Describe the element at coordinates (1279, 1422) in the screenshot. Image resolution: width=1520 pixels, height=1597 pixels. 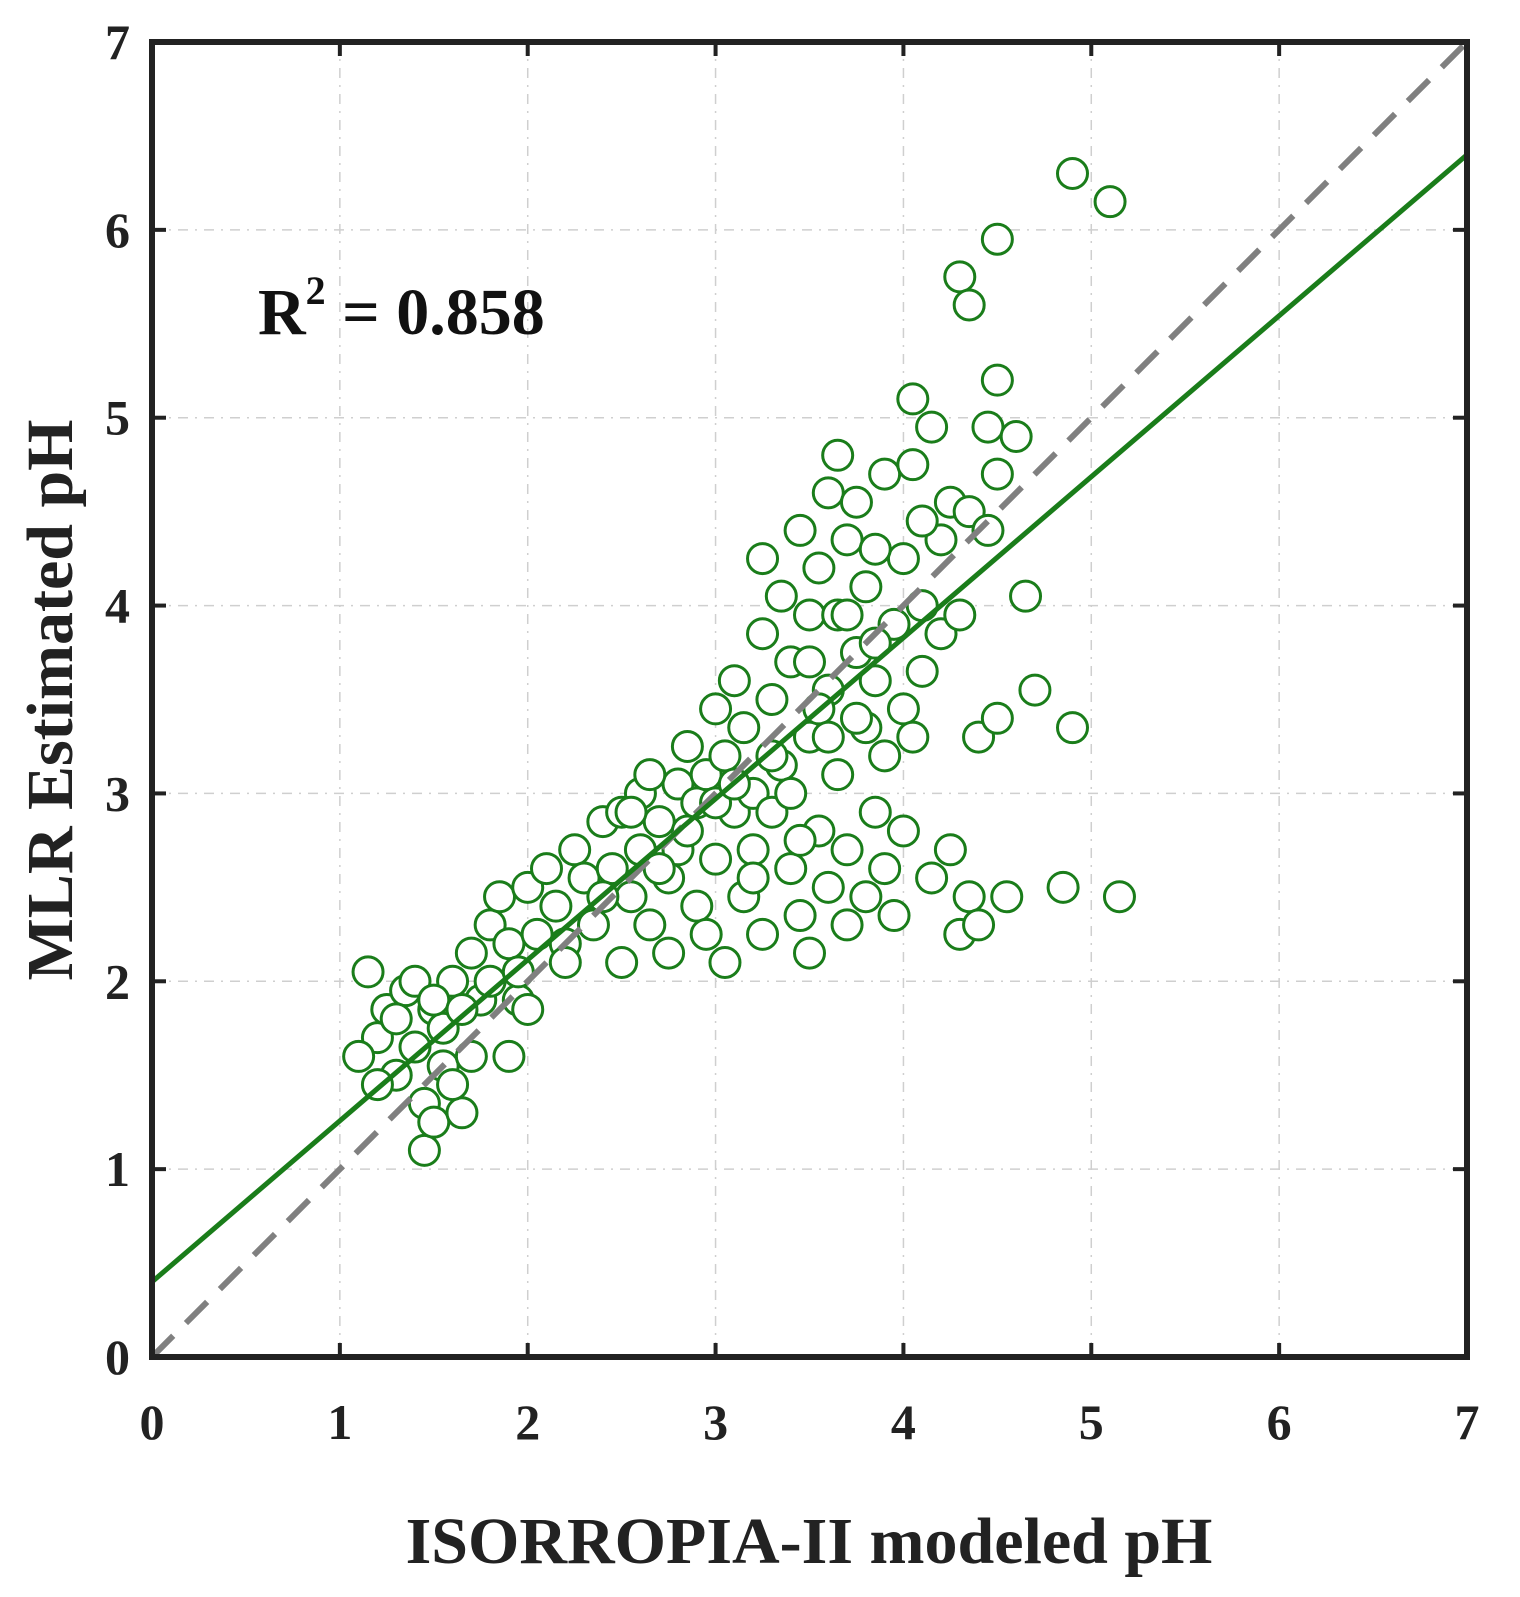
I see `x-tick-label-6: 6` at that location.